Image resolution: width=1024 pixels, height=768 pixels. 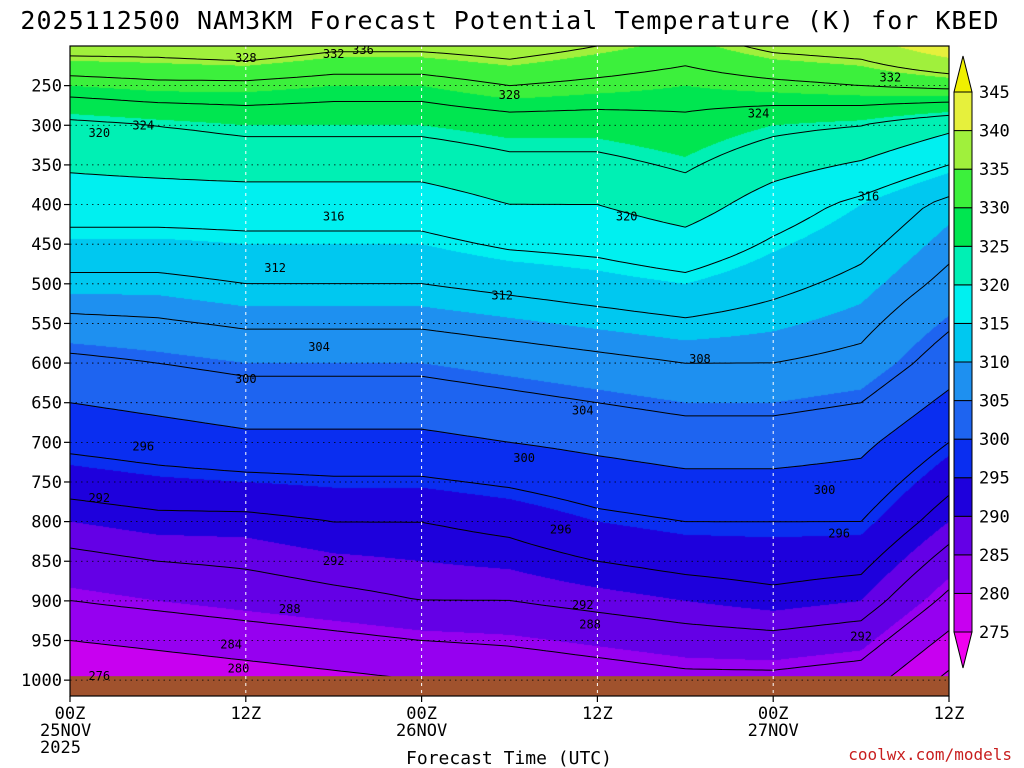 What do you see at coordinates (597, 714) in the screenshot?
I see `x-tick-label-36-0: 12Z` at bounding box center [597, 714].